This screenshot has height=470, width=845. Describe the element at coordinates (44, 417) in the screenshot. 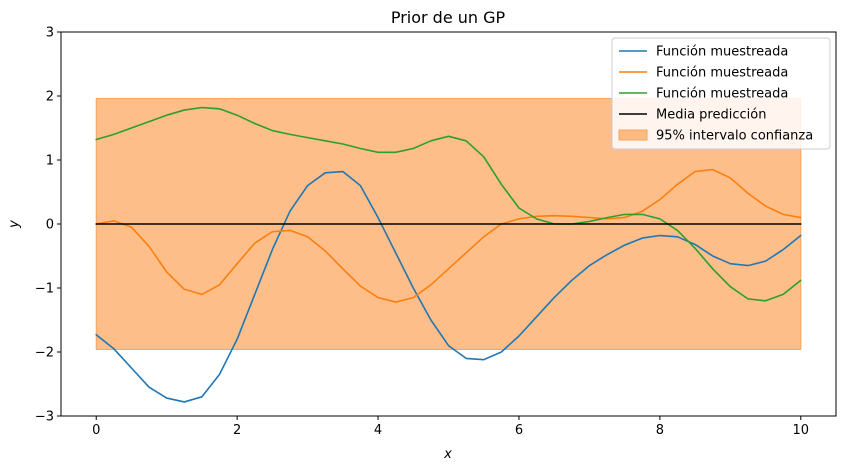

I see `y-tick-label: −3` at that location.